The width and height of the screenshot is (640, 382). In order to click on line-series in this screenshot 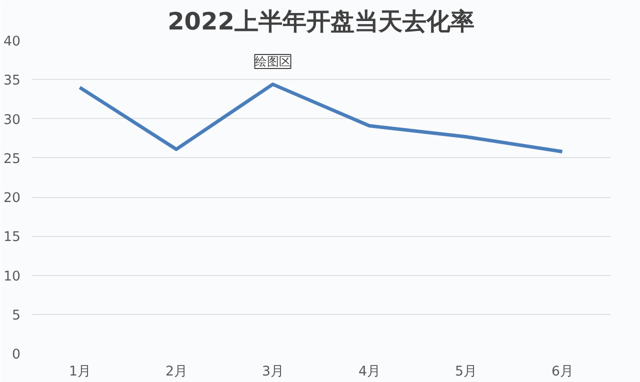, I will do `click(321, 118)`.